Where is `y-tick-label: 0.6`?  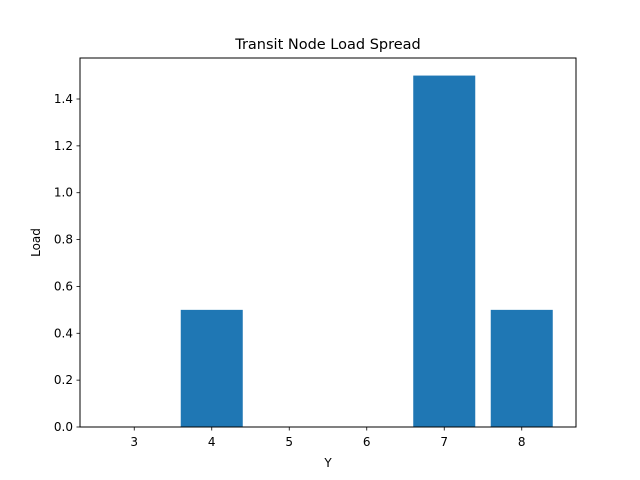 y-tick-label: 0.6 is located at coordinates (63, 286).